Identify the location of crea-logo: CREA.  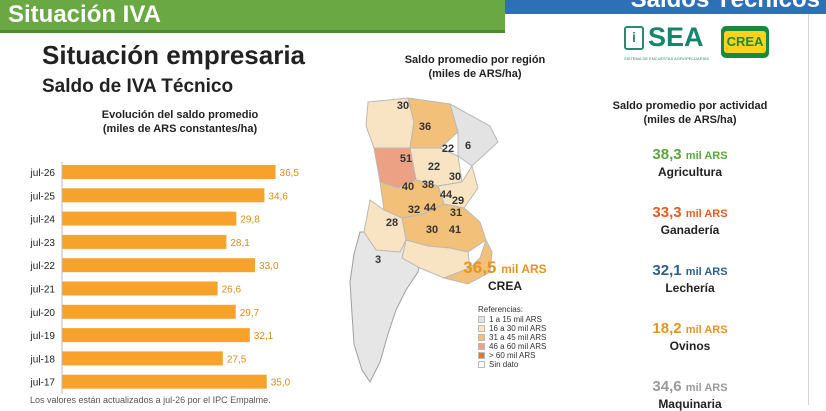
(745, 42).